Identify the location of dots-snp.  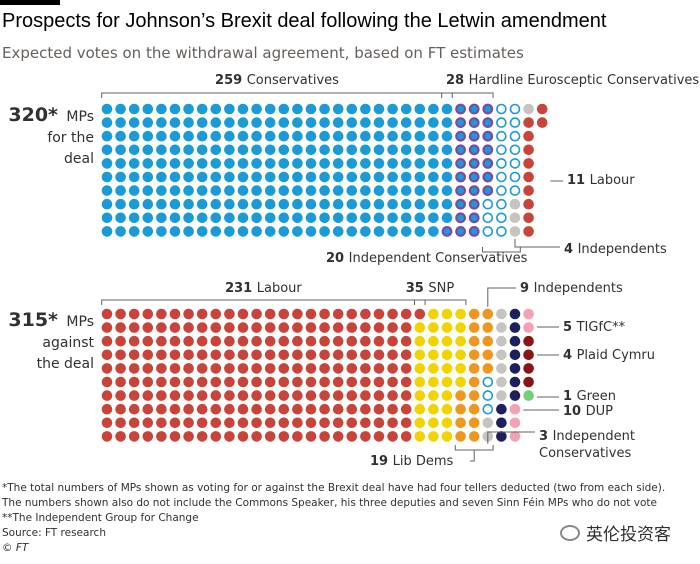
(440, 375).